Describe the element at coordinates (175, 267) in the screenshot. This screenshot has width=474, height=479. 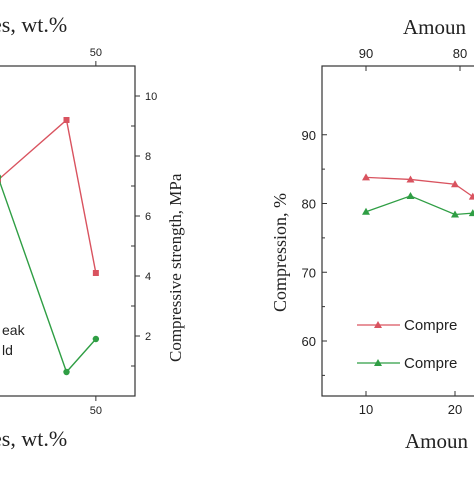
I see `left-right-axis-label: Compressive strength, MPa` at that location.